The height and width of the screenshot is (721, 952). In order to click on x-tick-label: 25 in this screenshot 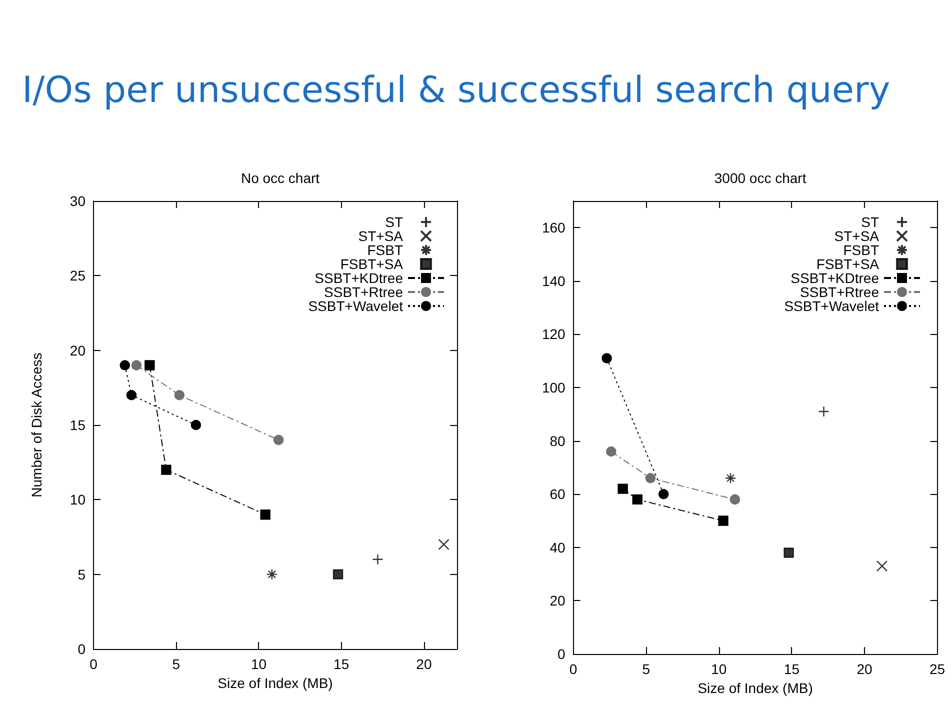, I will do `click(938, 669)`.